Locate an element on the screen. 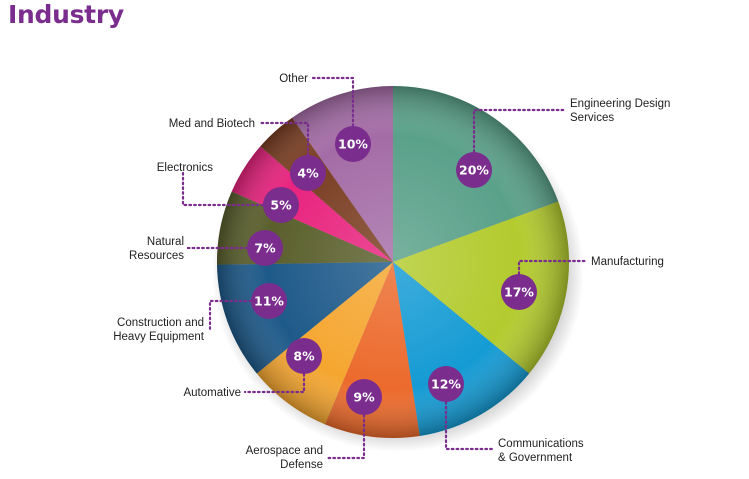 Image resolution: width=749 pixels, height=479 pixels. category-label-other: Other is located at coordinates (293, 79).